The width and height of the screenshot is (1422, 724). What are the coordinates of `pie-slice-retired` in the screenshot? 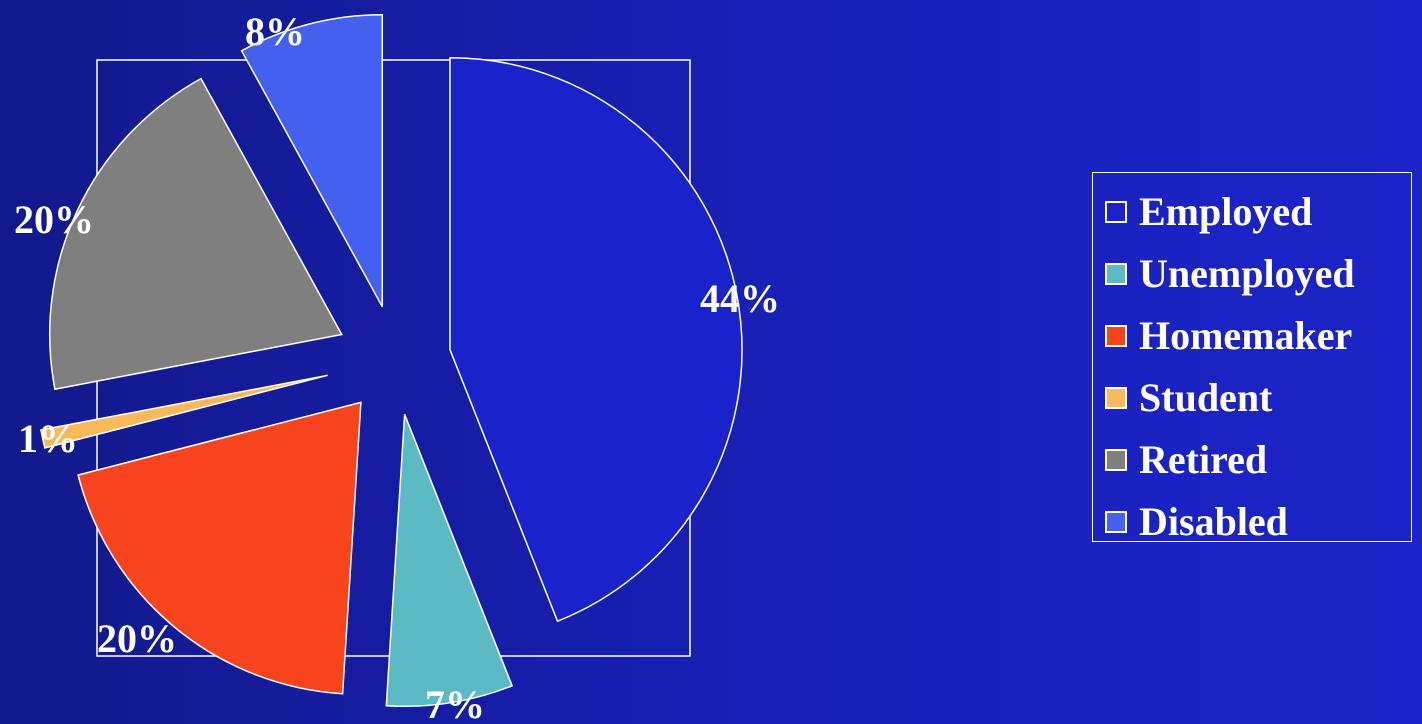 It's located at (195, 234).